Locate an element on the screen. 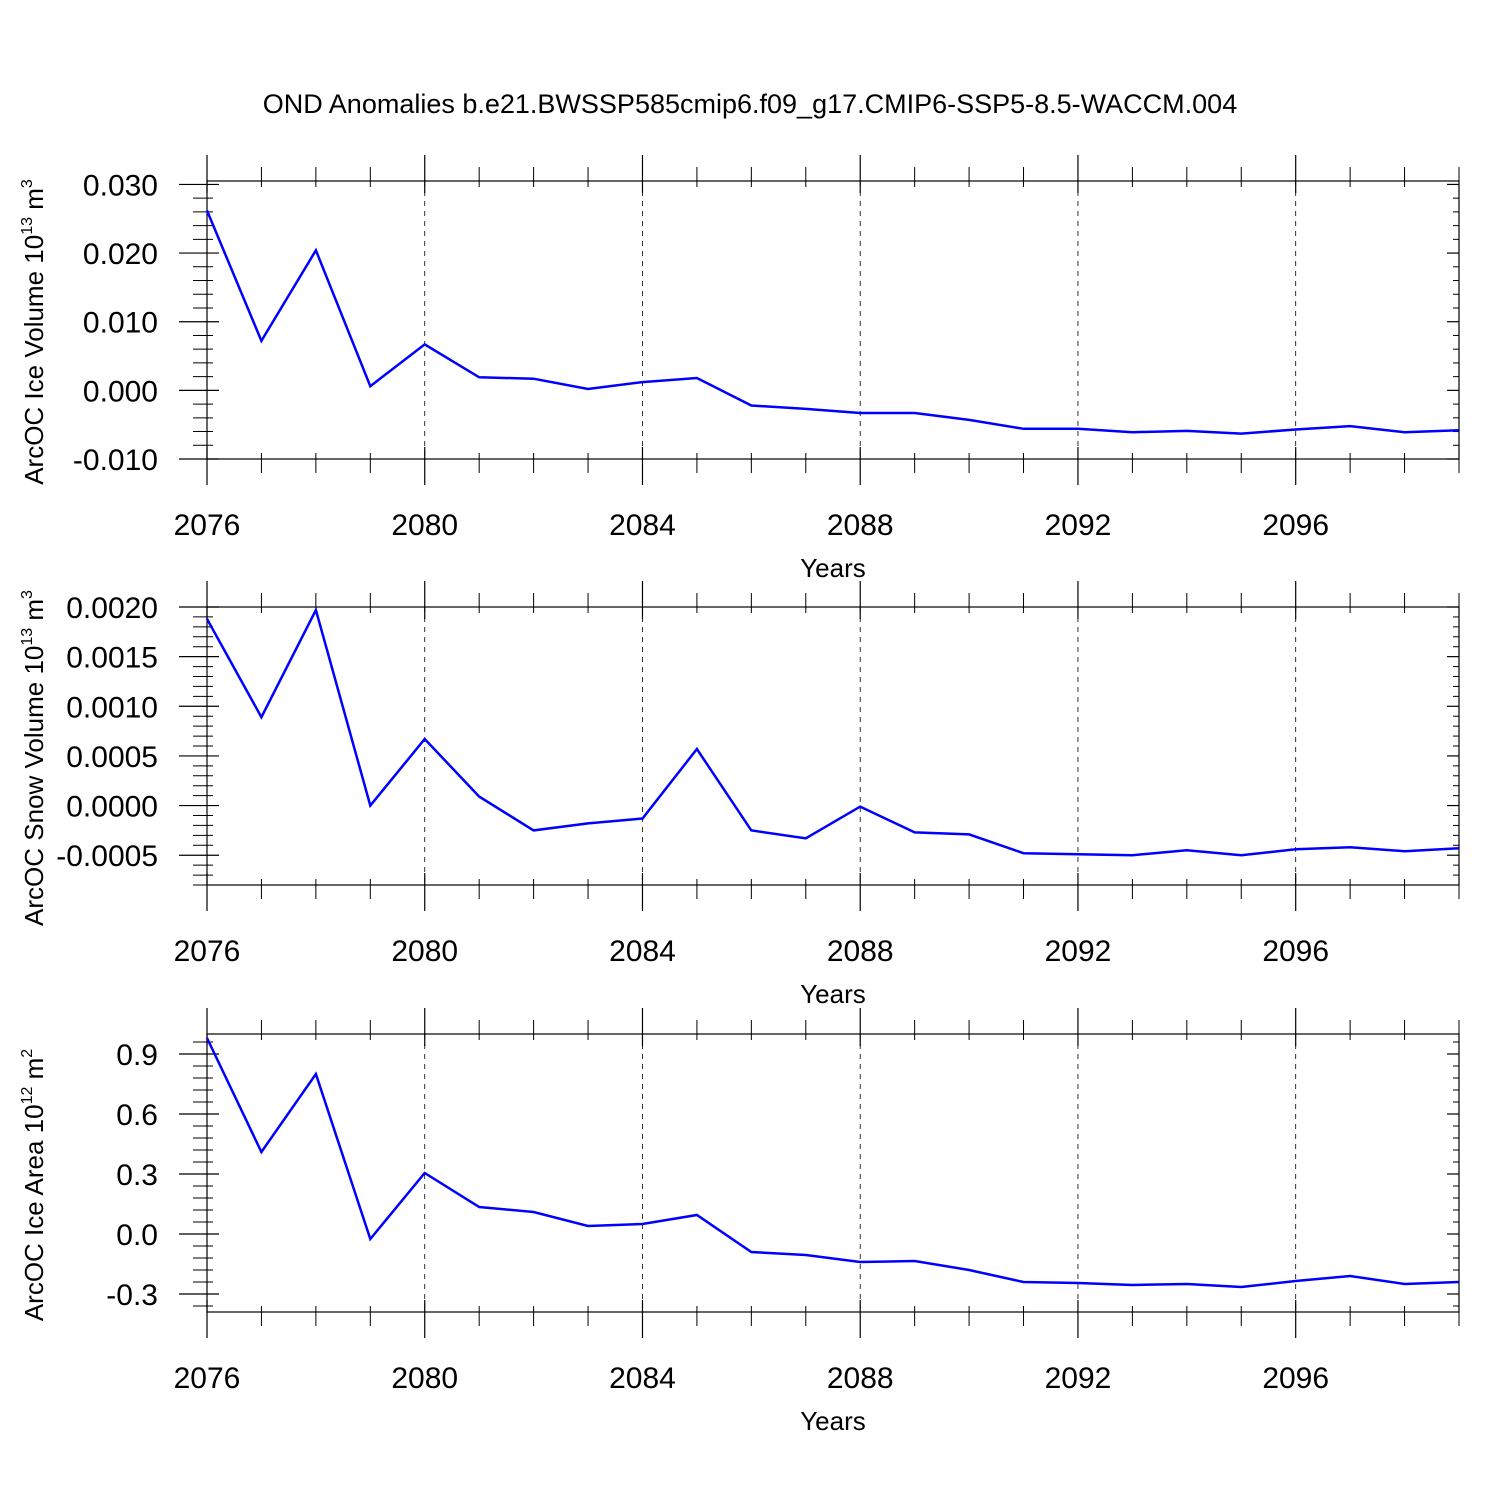  y-tick-label: 0.030 is located at coordinates (120, 185).